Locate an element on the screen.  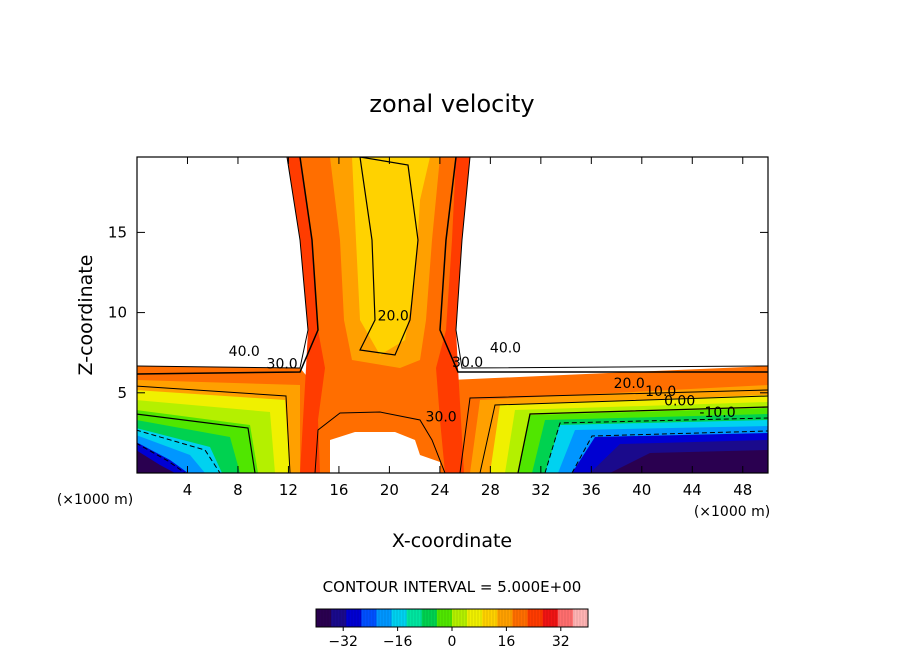
x-tick-label: 24 is located at coordinates (439, 490).